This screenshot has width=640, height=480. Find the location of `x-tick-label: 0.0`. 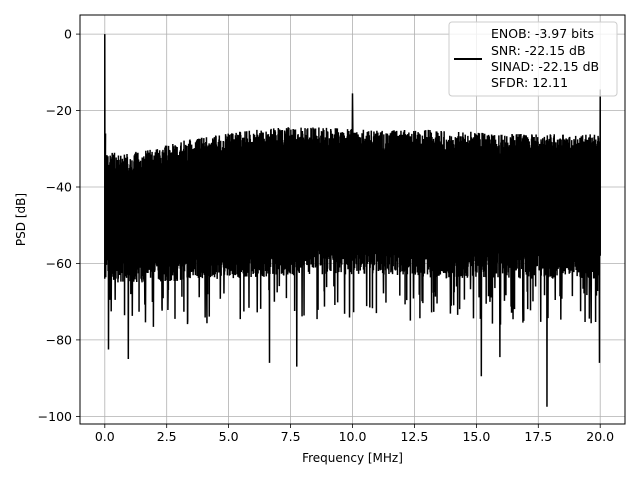

x-tick-label: 0.0 is located at coordinates (105, 436).